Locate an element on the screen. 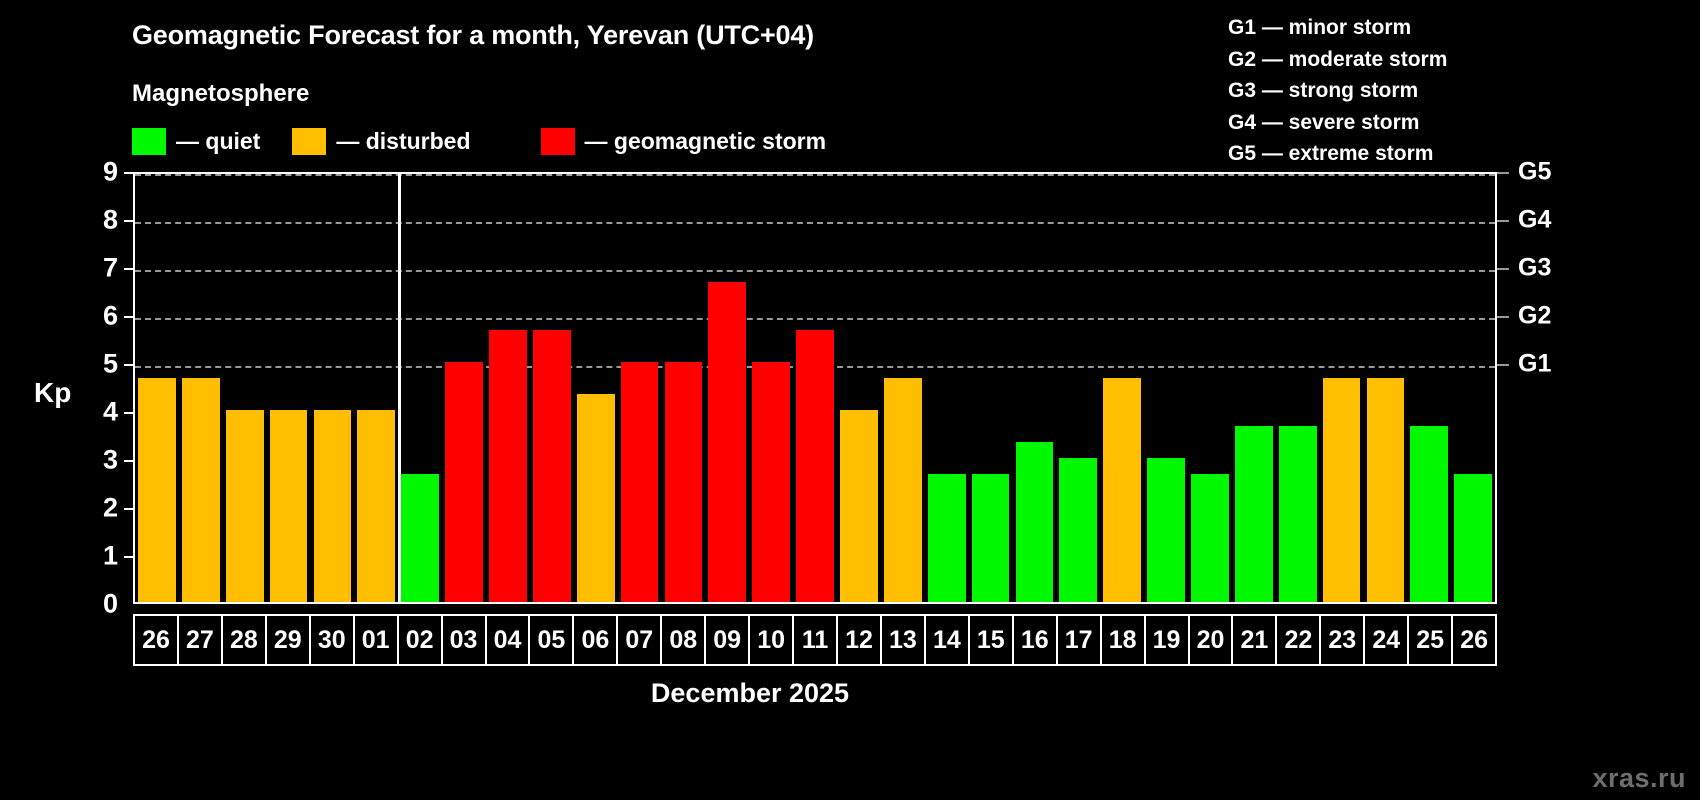 This screenshot has height=800, width=1700. date-cell-25: 25 is located at coordinates (1431, 640).